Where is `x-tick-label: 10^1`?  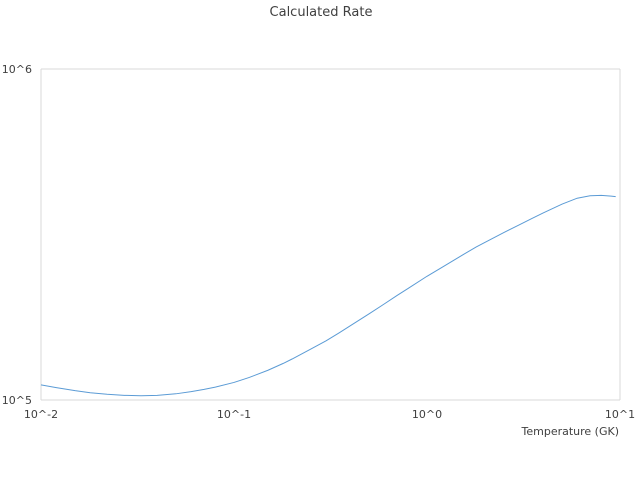
x-tick-label: 10^1 is located at coordinates (620, 414).